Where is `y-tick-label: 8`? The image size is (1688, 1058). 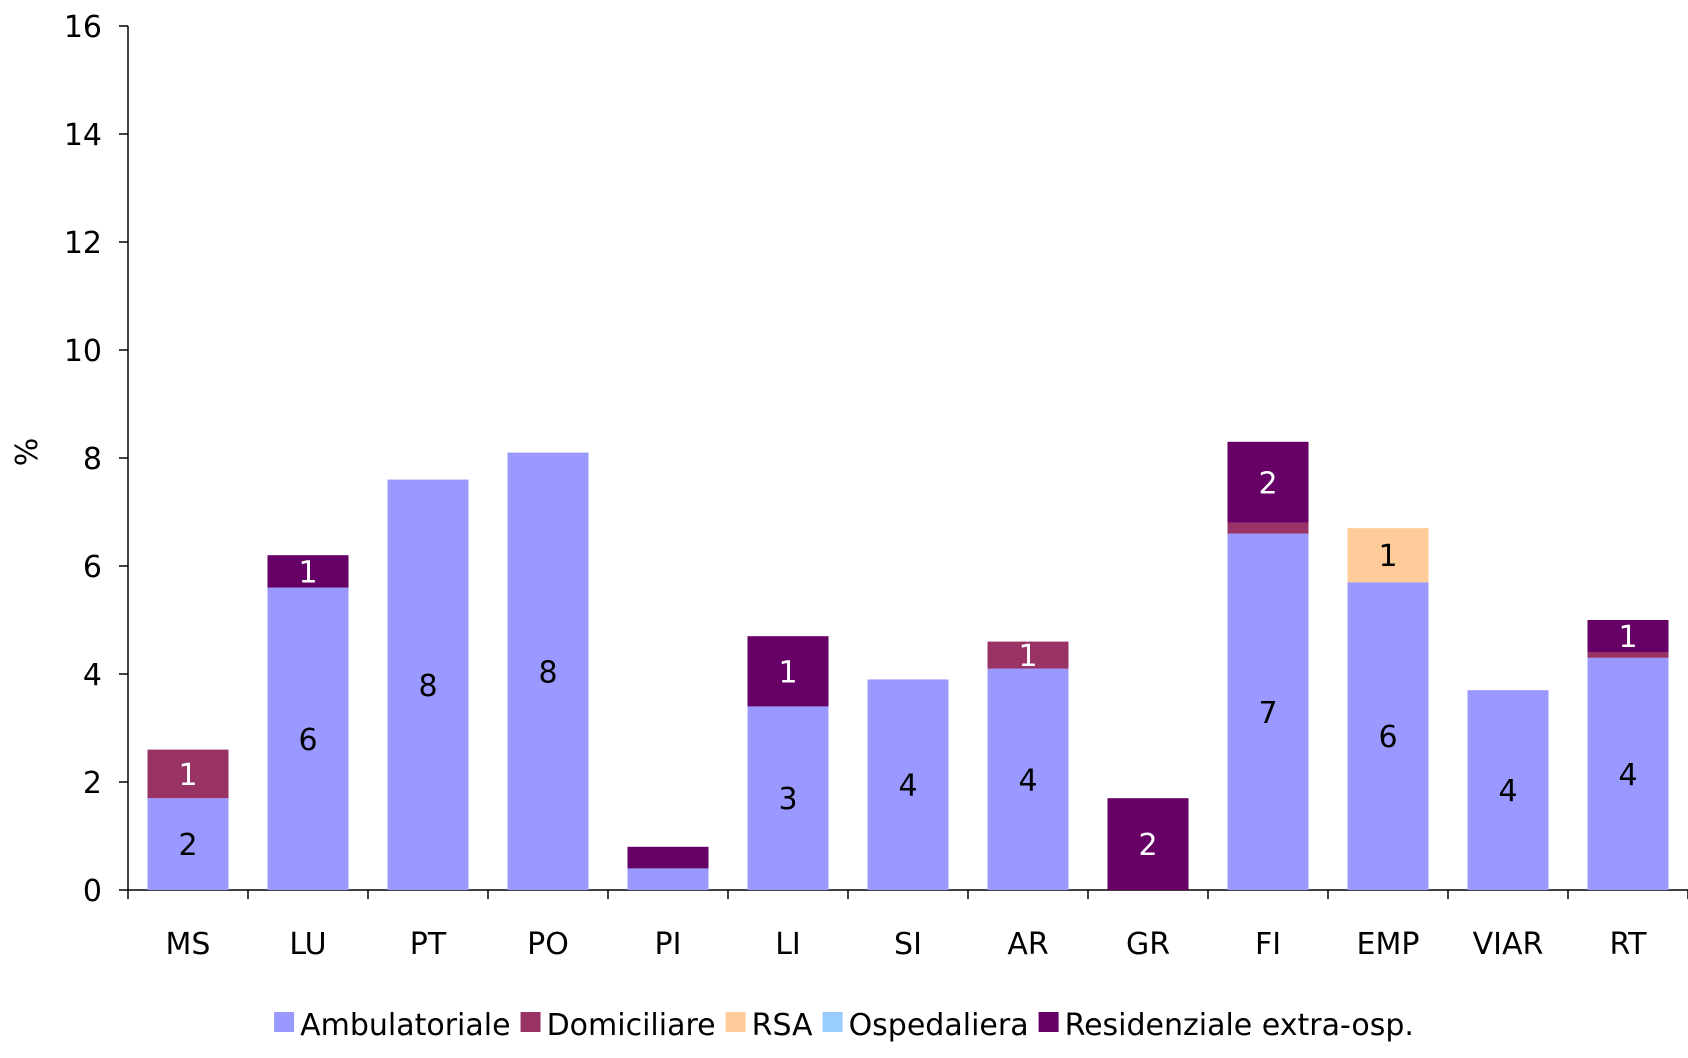
y-tick-label: 8 is located at coordinates (92, 459).